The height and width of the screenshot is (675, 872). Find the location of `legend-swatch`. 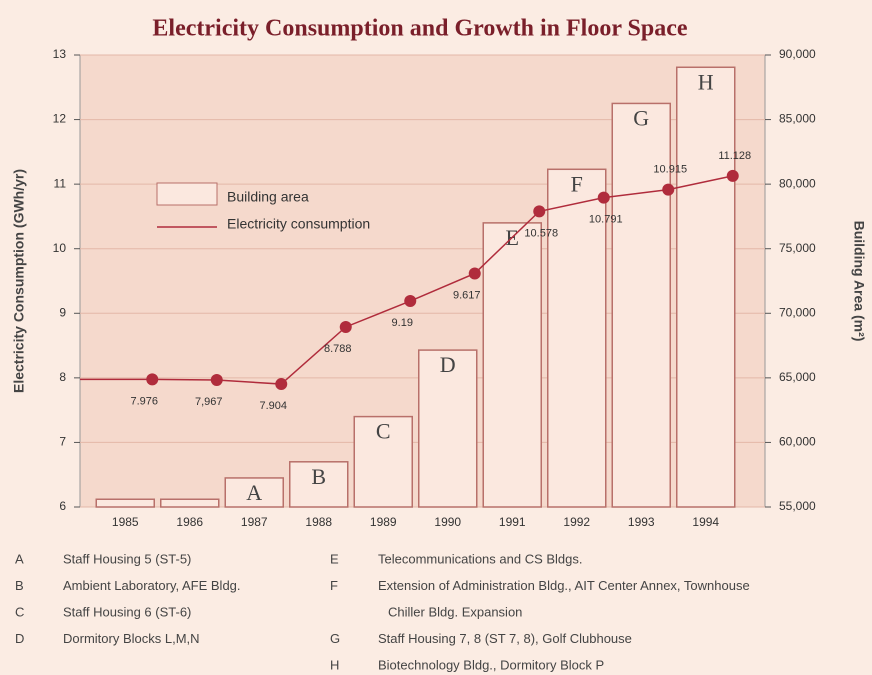

legend-swatch is located at coordinates (187, 194).